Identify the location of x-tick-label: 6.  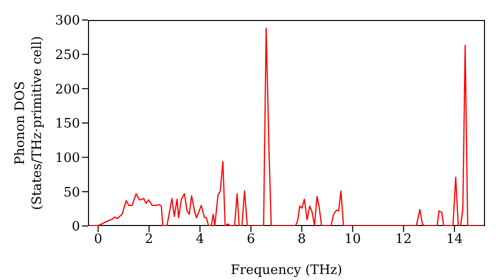
(251, 240).